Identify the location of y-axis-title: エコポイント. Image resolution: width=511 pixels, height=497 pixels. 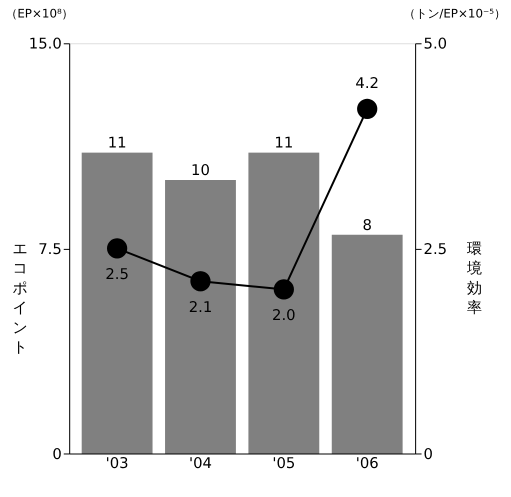
(20, 298).